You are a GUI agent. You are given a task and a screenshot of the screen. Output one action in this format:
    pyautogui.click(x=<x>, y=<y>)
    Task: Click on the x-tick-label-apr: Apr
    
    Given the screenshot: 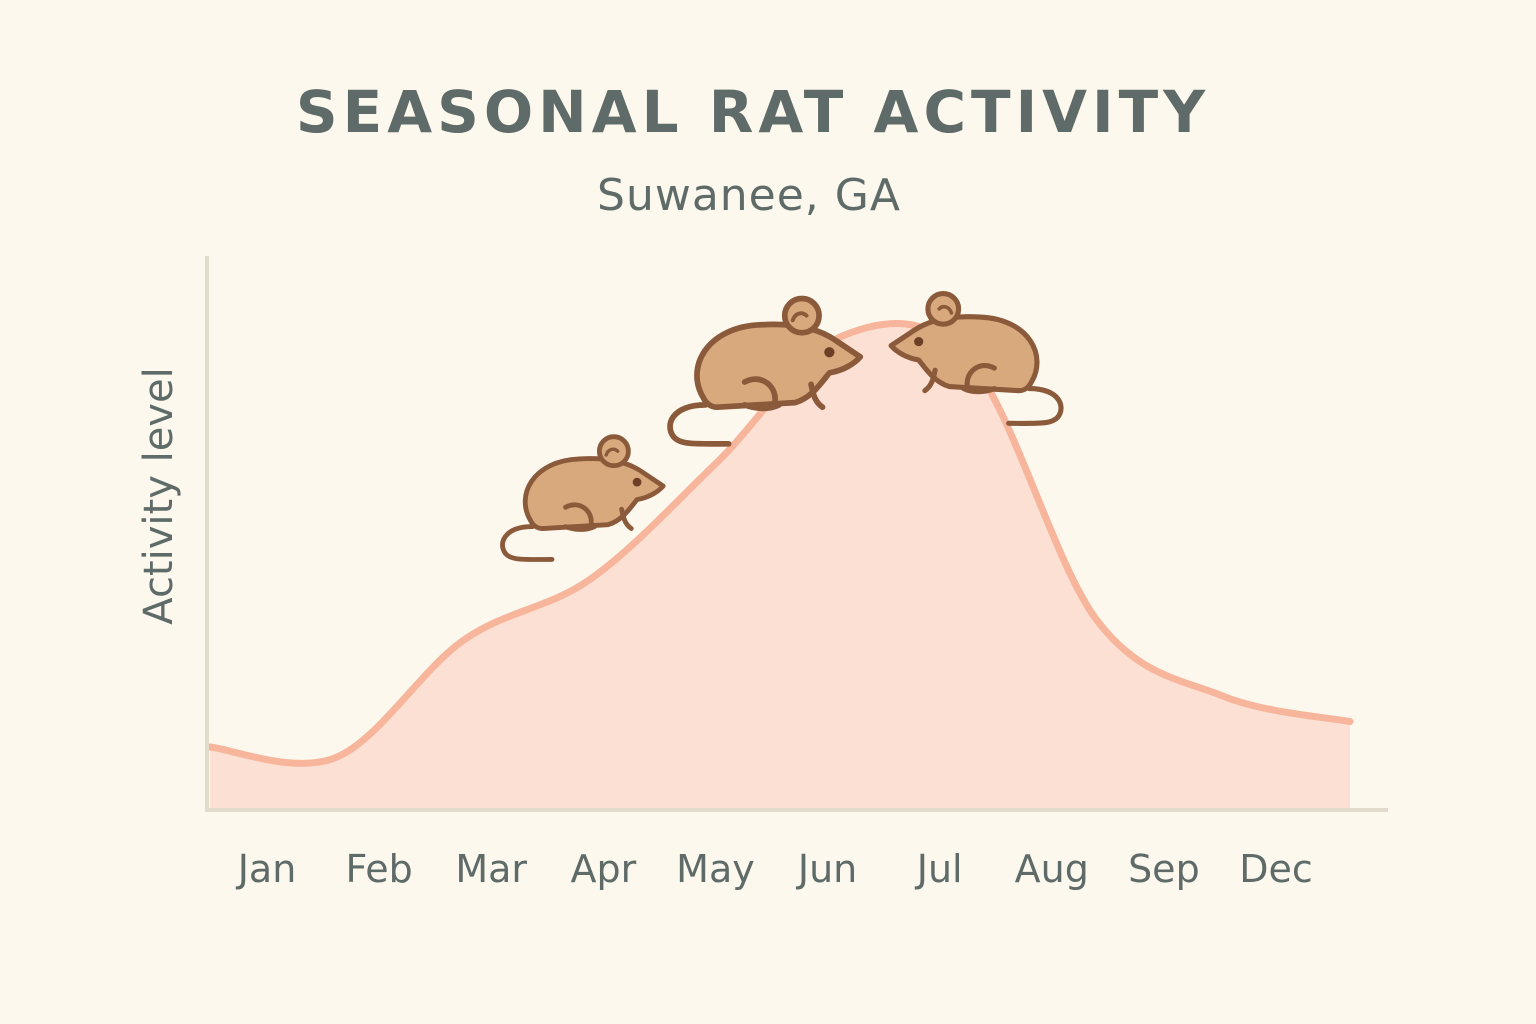 What is the action you would take?
    pyautogui.click(x=603, y=869)
    